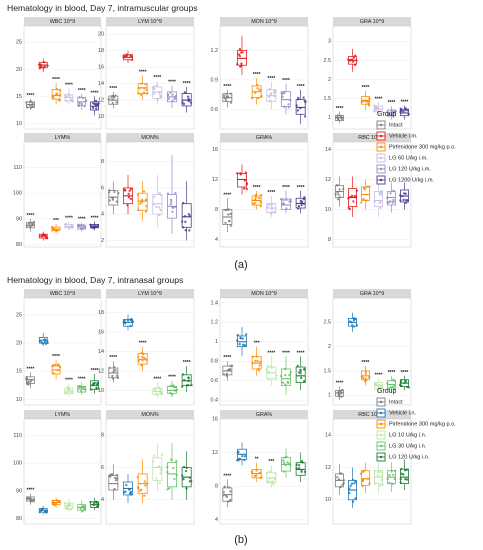  Describe the element at coordinates (63, 415) in the screenshot. I see `panel-label: LYM%` at that location.